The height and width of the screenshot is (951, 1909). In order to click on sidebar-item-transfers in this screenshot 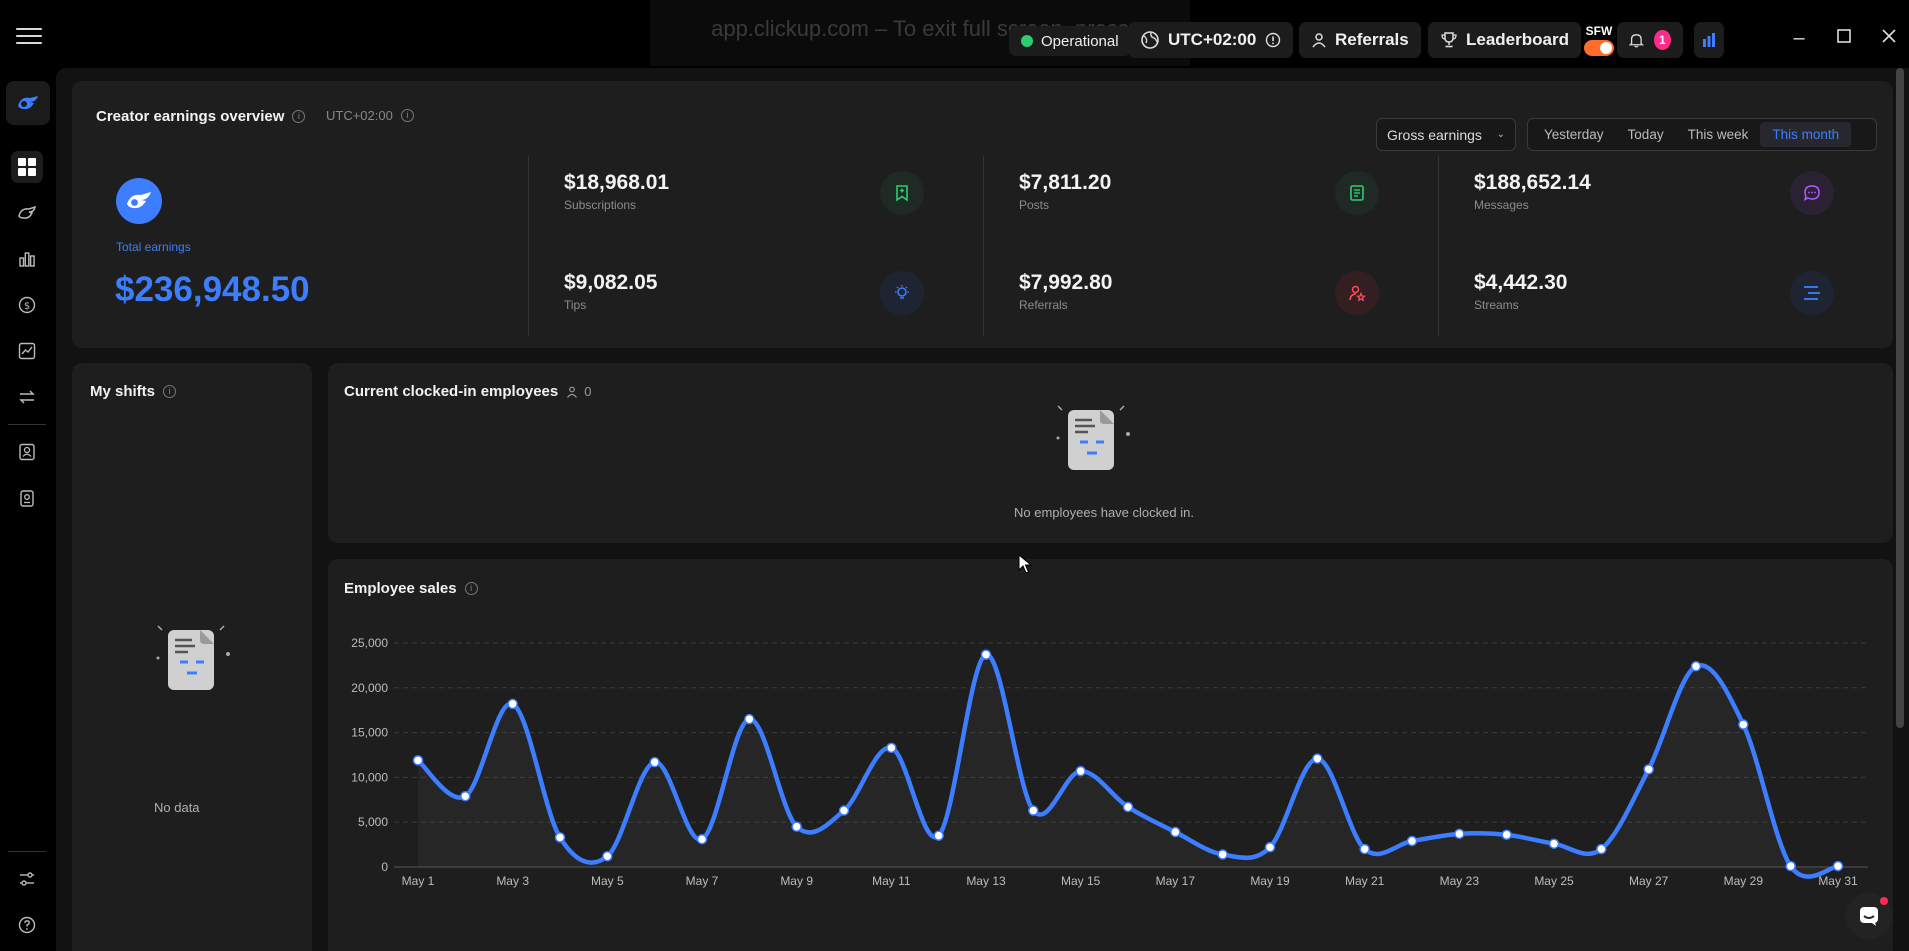, I will do `click(27, 397)`.